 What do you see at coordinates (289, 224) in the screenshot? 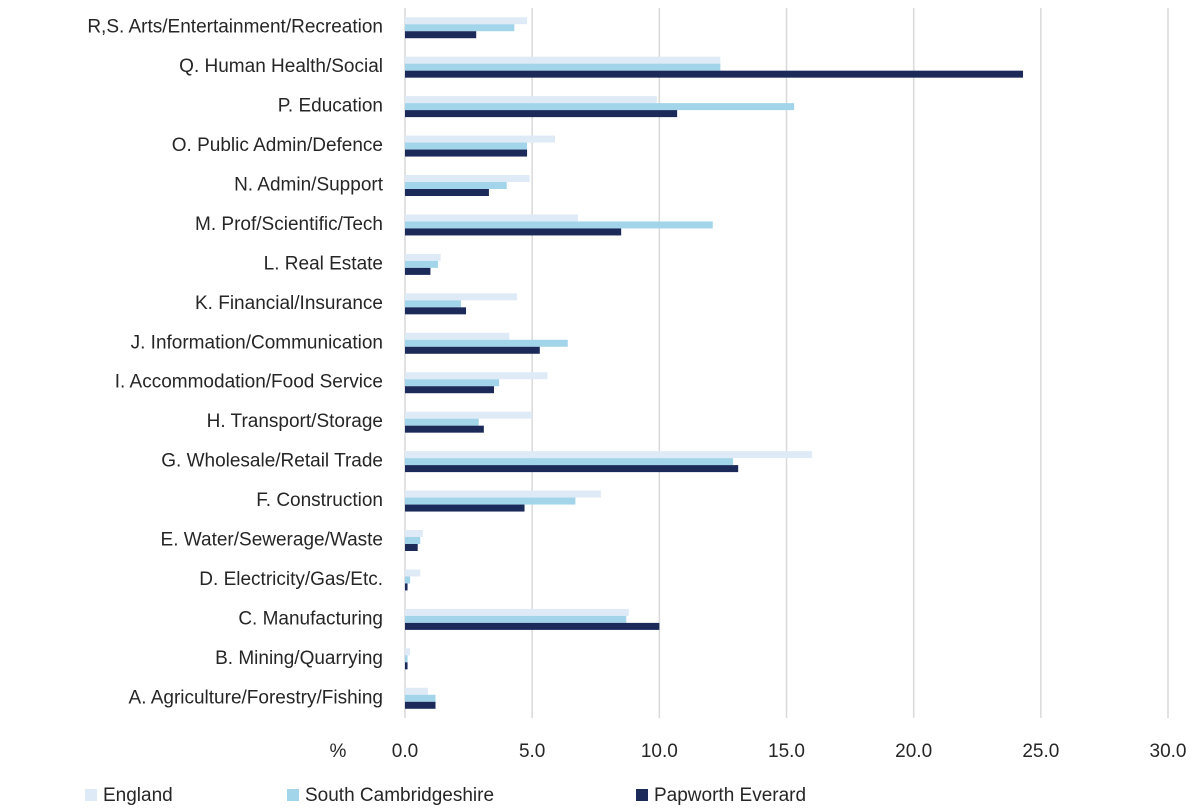
I see `y-tick-label: M. Prof/Scientific/Tech` at bounding box center [289, 224].